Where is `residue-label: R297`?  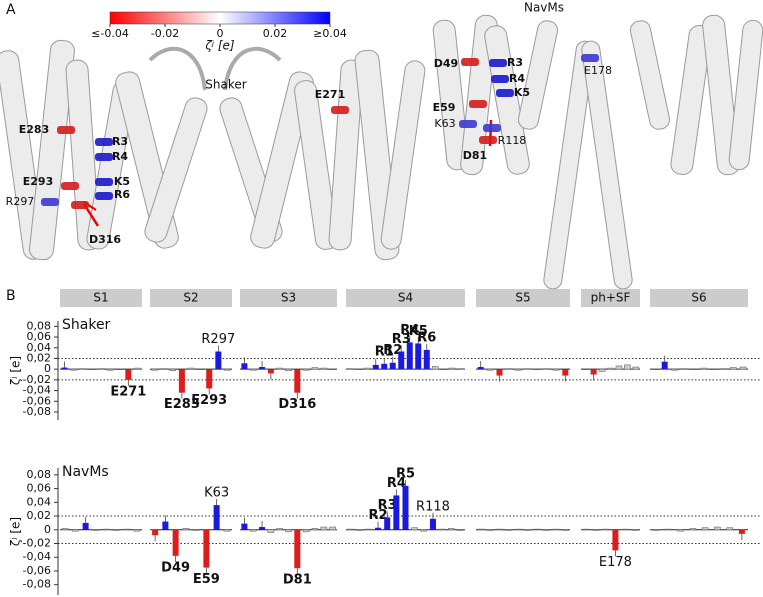 residue-label: R297 is located at coordinates (20, 201).